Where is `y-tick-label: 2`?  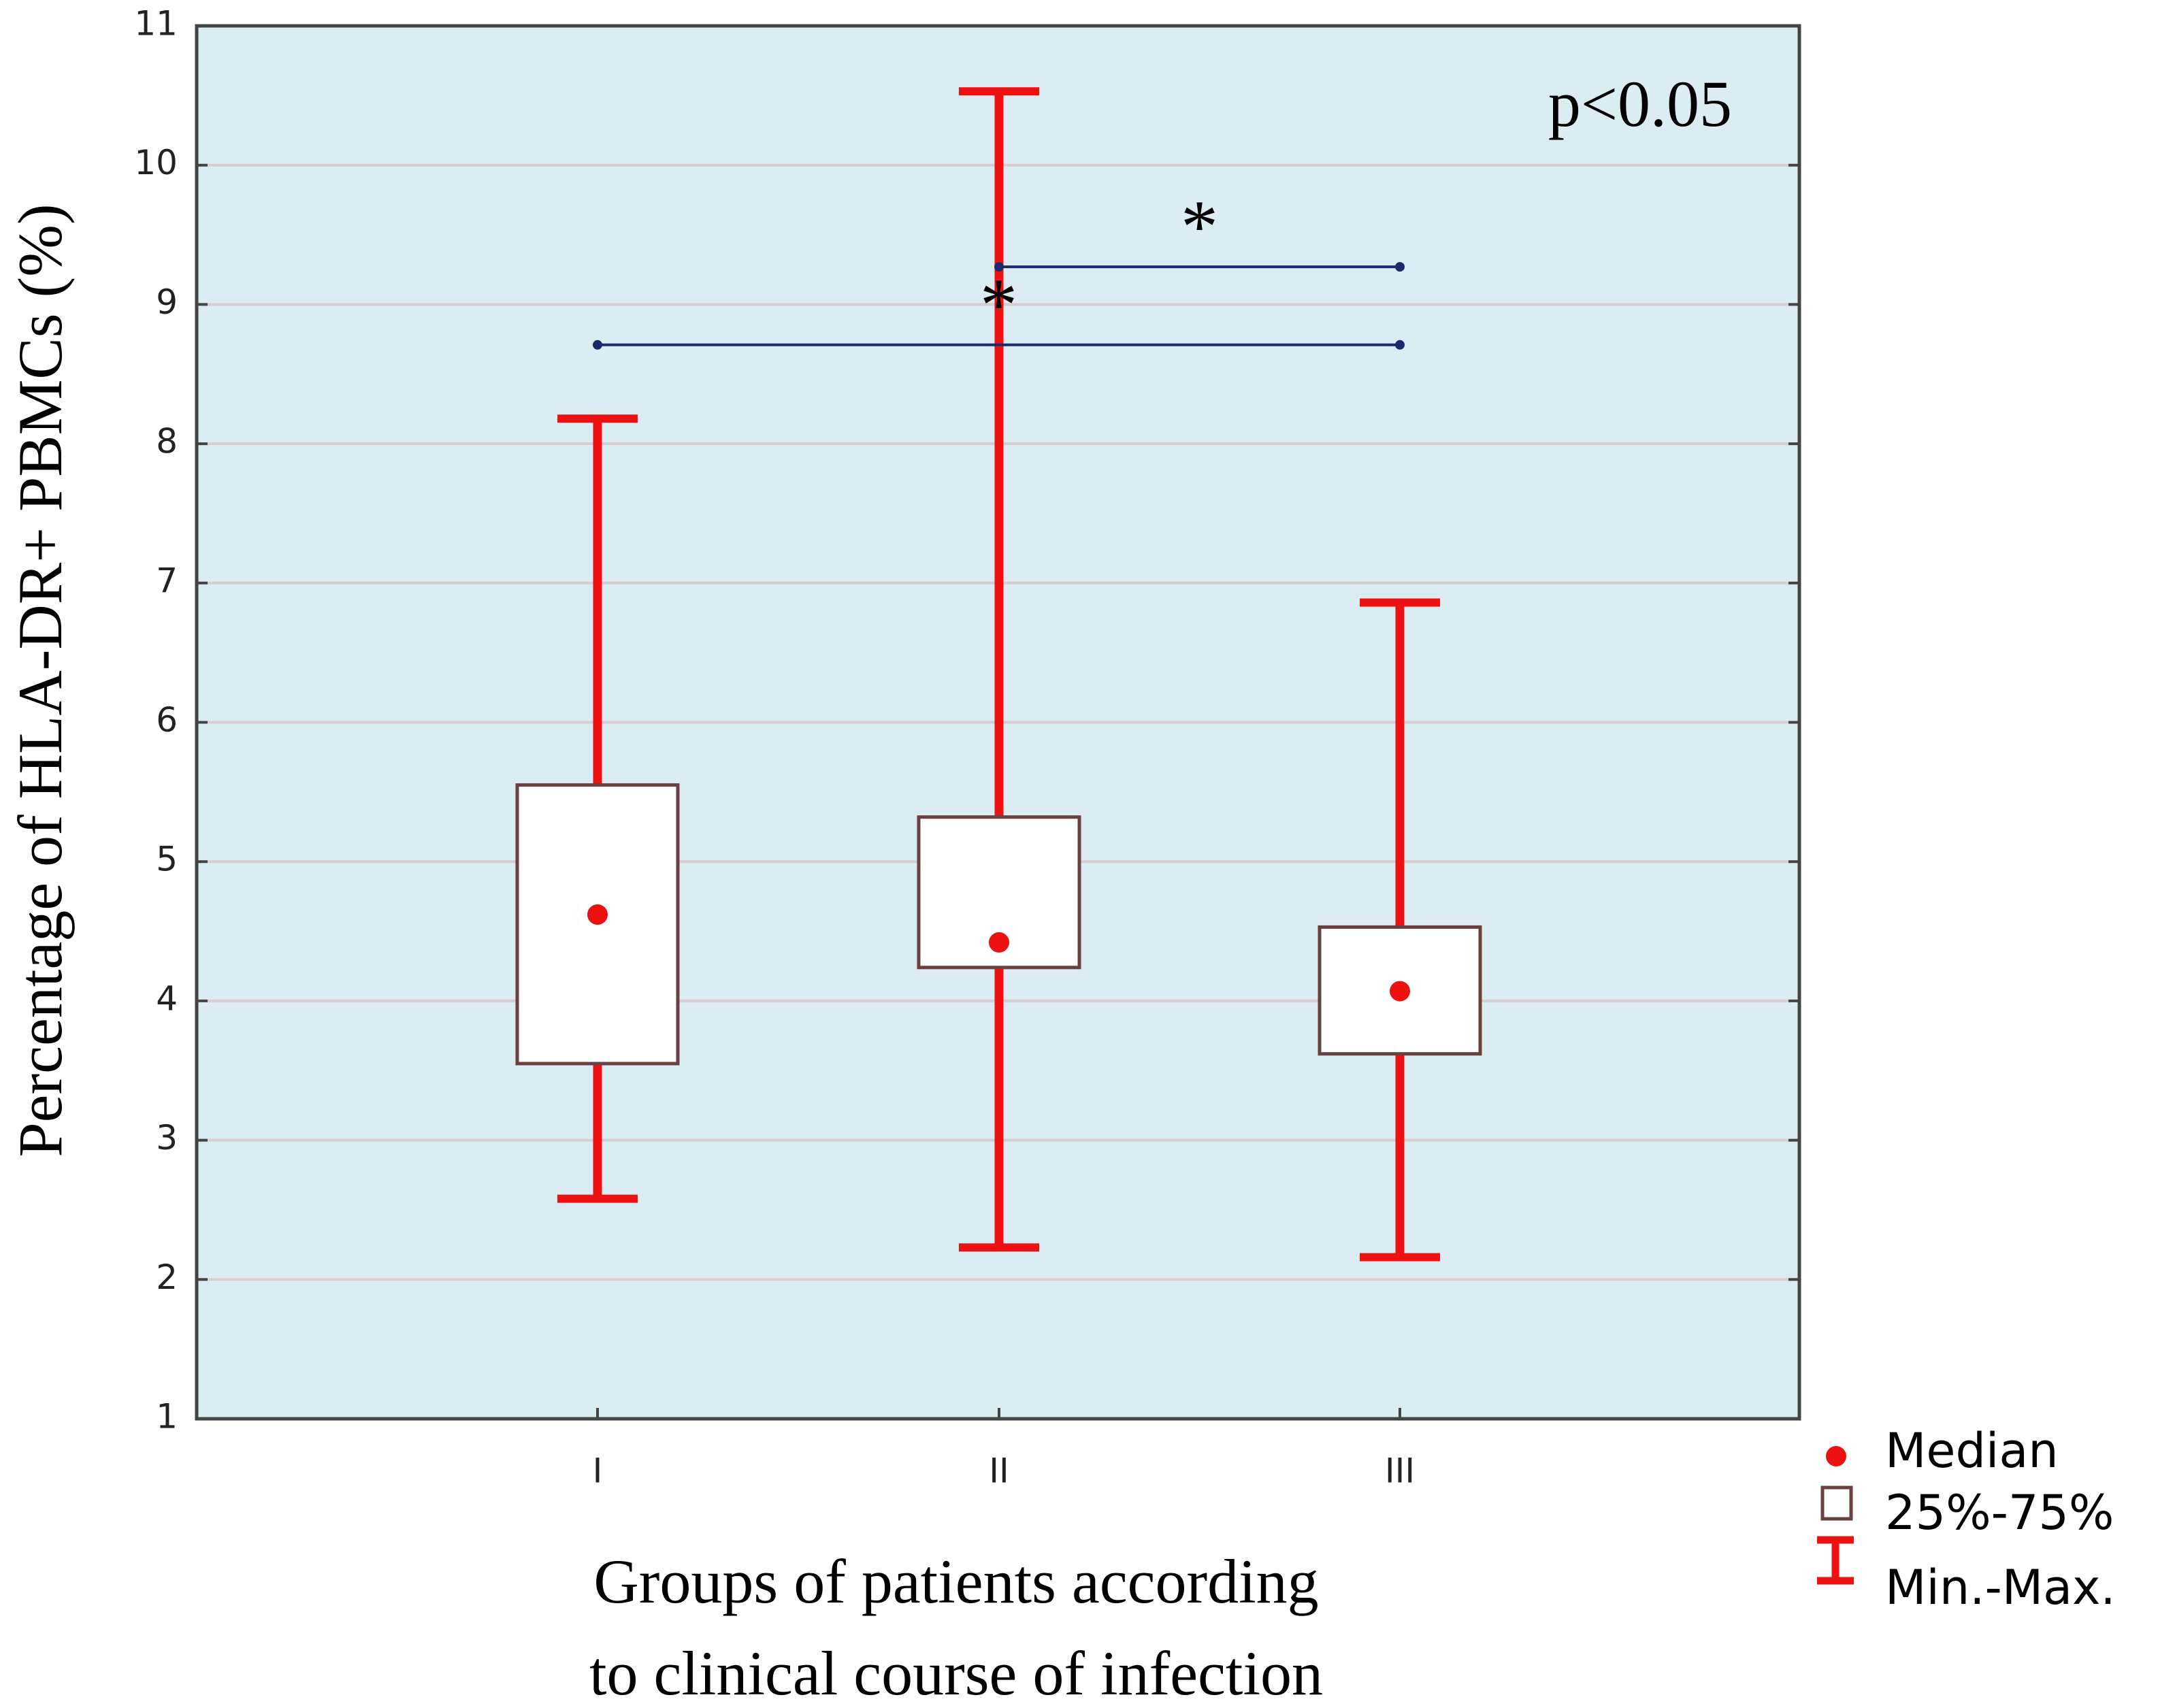 y-tick-label: 2 is located at coordinates (167, 1277).